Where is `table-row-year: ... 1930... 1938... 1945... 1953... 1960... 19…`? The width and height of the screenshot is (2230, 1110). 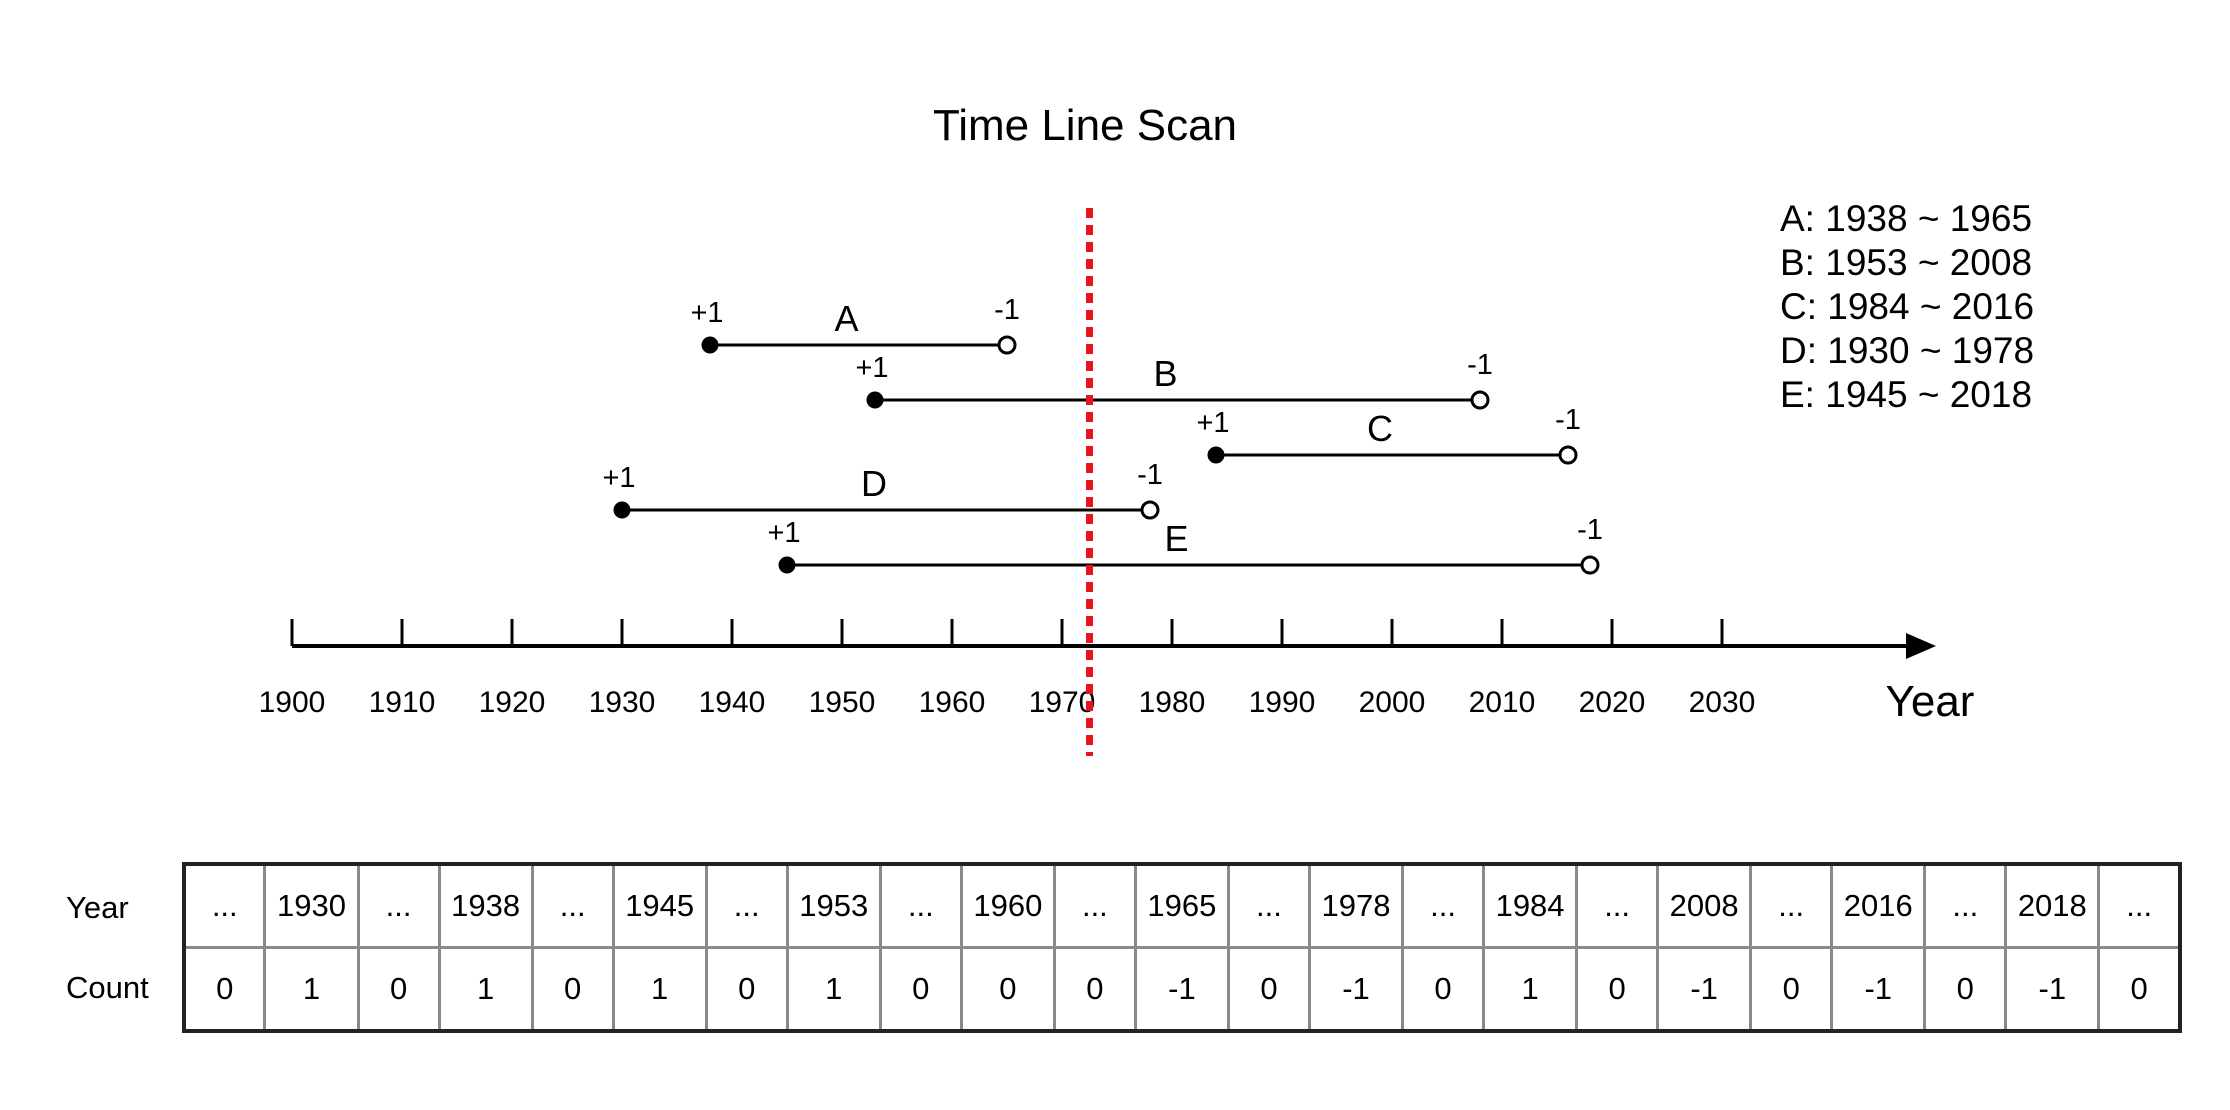
table-row-year: ... 1930... 1938... 1945... 1953... 1960... 19… is located at coordinates (1182, 905).